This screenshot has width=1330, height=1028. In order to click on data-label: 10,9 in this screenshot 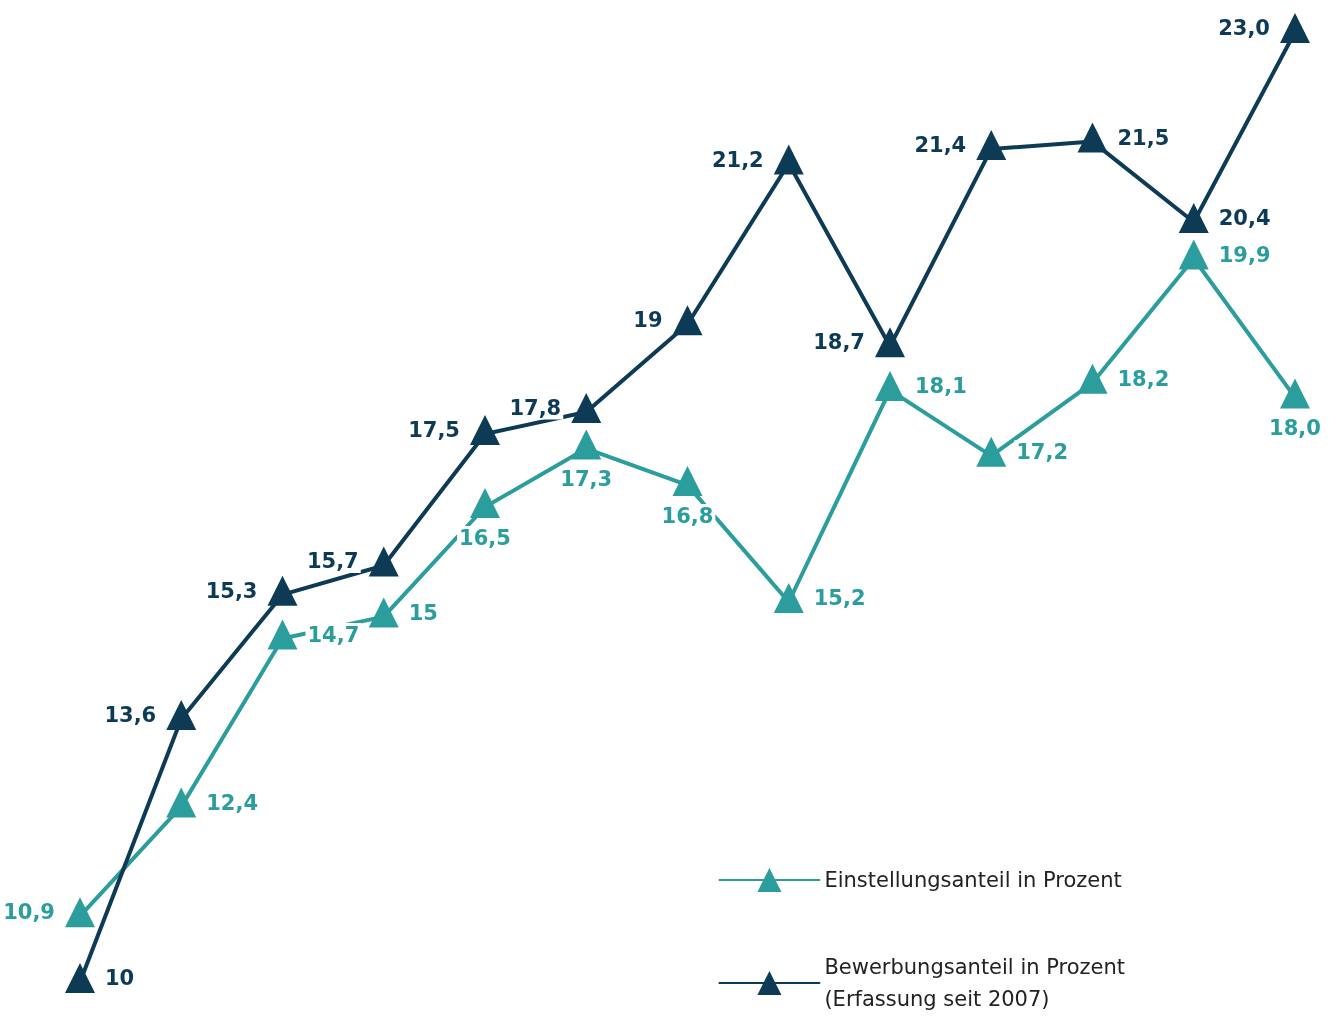, I will do `click(29, 912)`.